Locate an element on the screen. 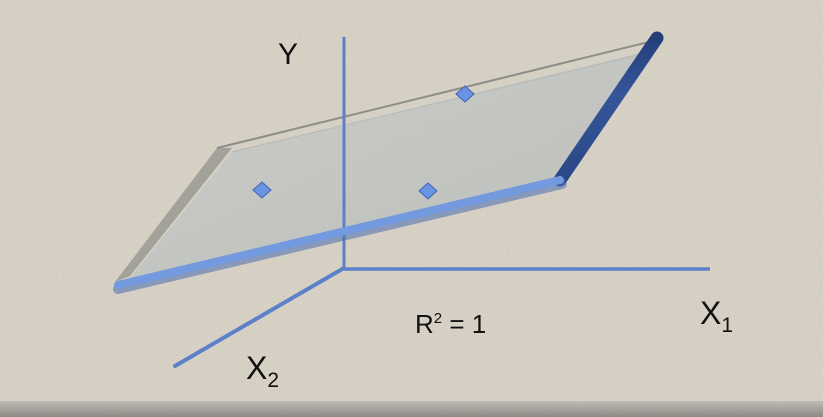  x2-axis-label-text: X is located at coordinates (257, 368).